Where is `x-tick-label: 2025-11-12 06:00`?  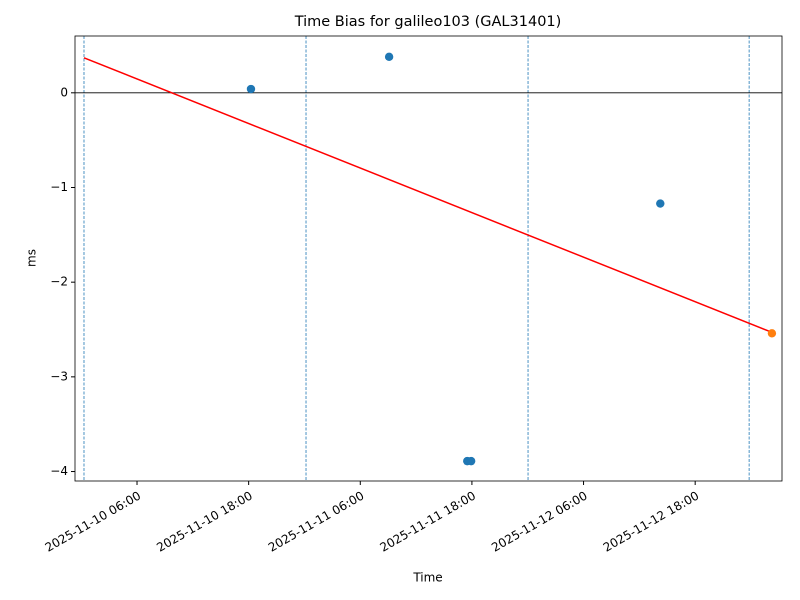 x-tick-label: 2025-11-12 06:00 is located at coordinates (539, 522).